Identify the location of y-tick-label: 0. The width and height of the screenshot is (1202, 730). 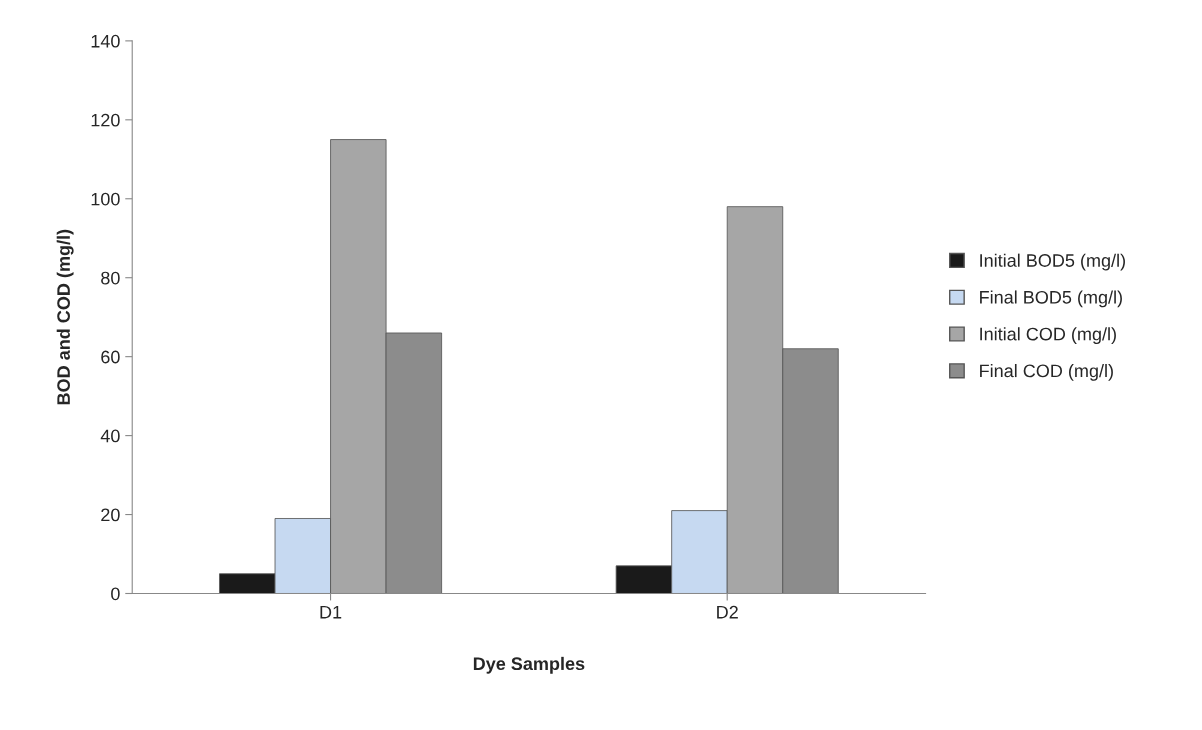
(115, 594).